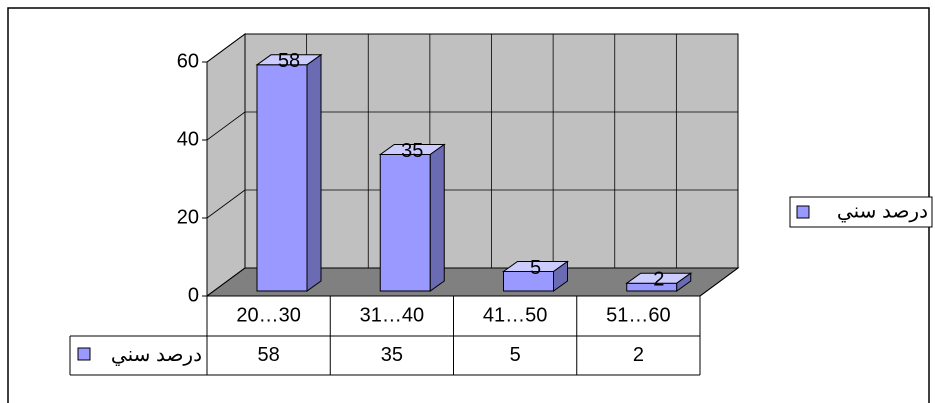  What do you see at coordinates (392, 315) in the screenshot?
I see `x-tick-label: 31…40` at bounding box center [392, 315].